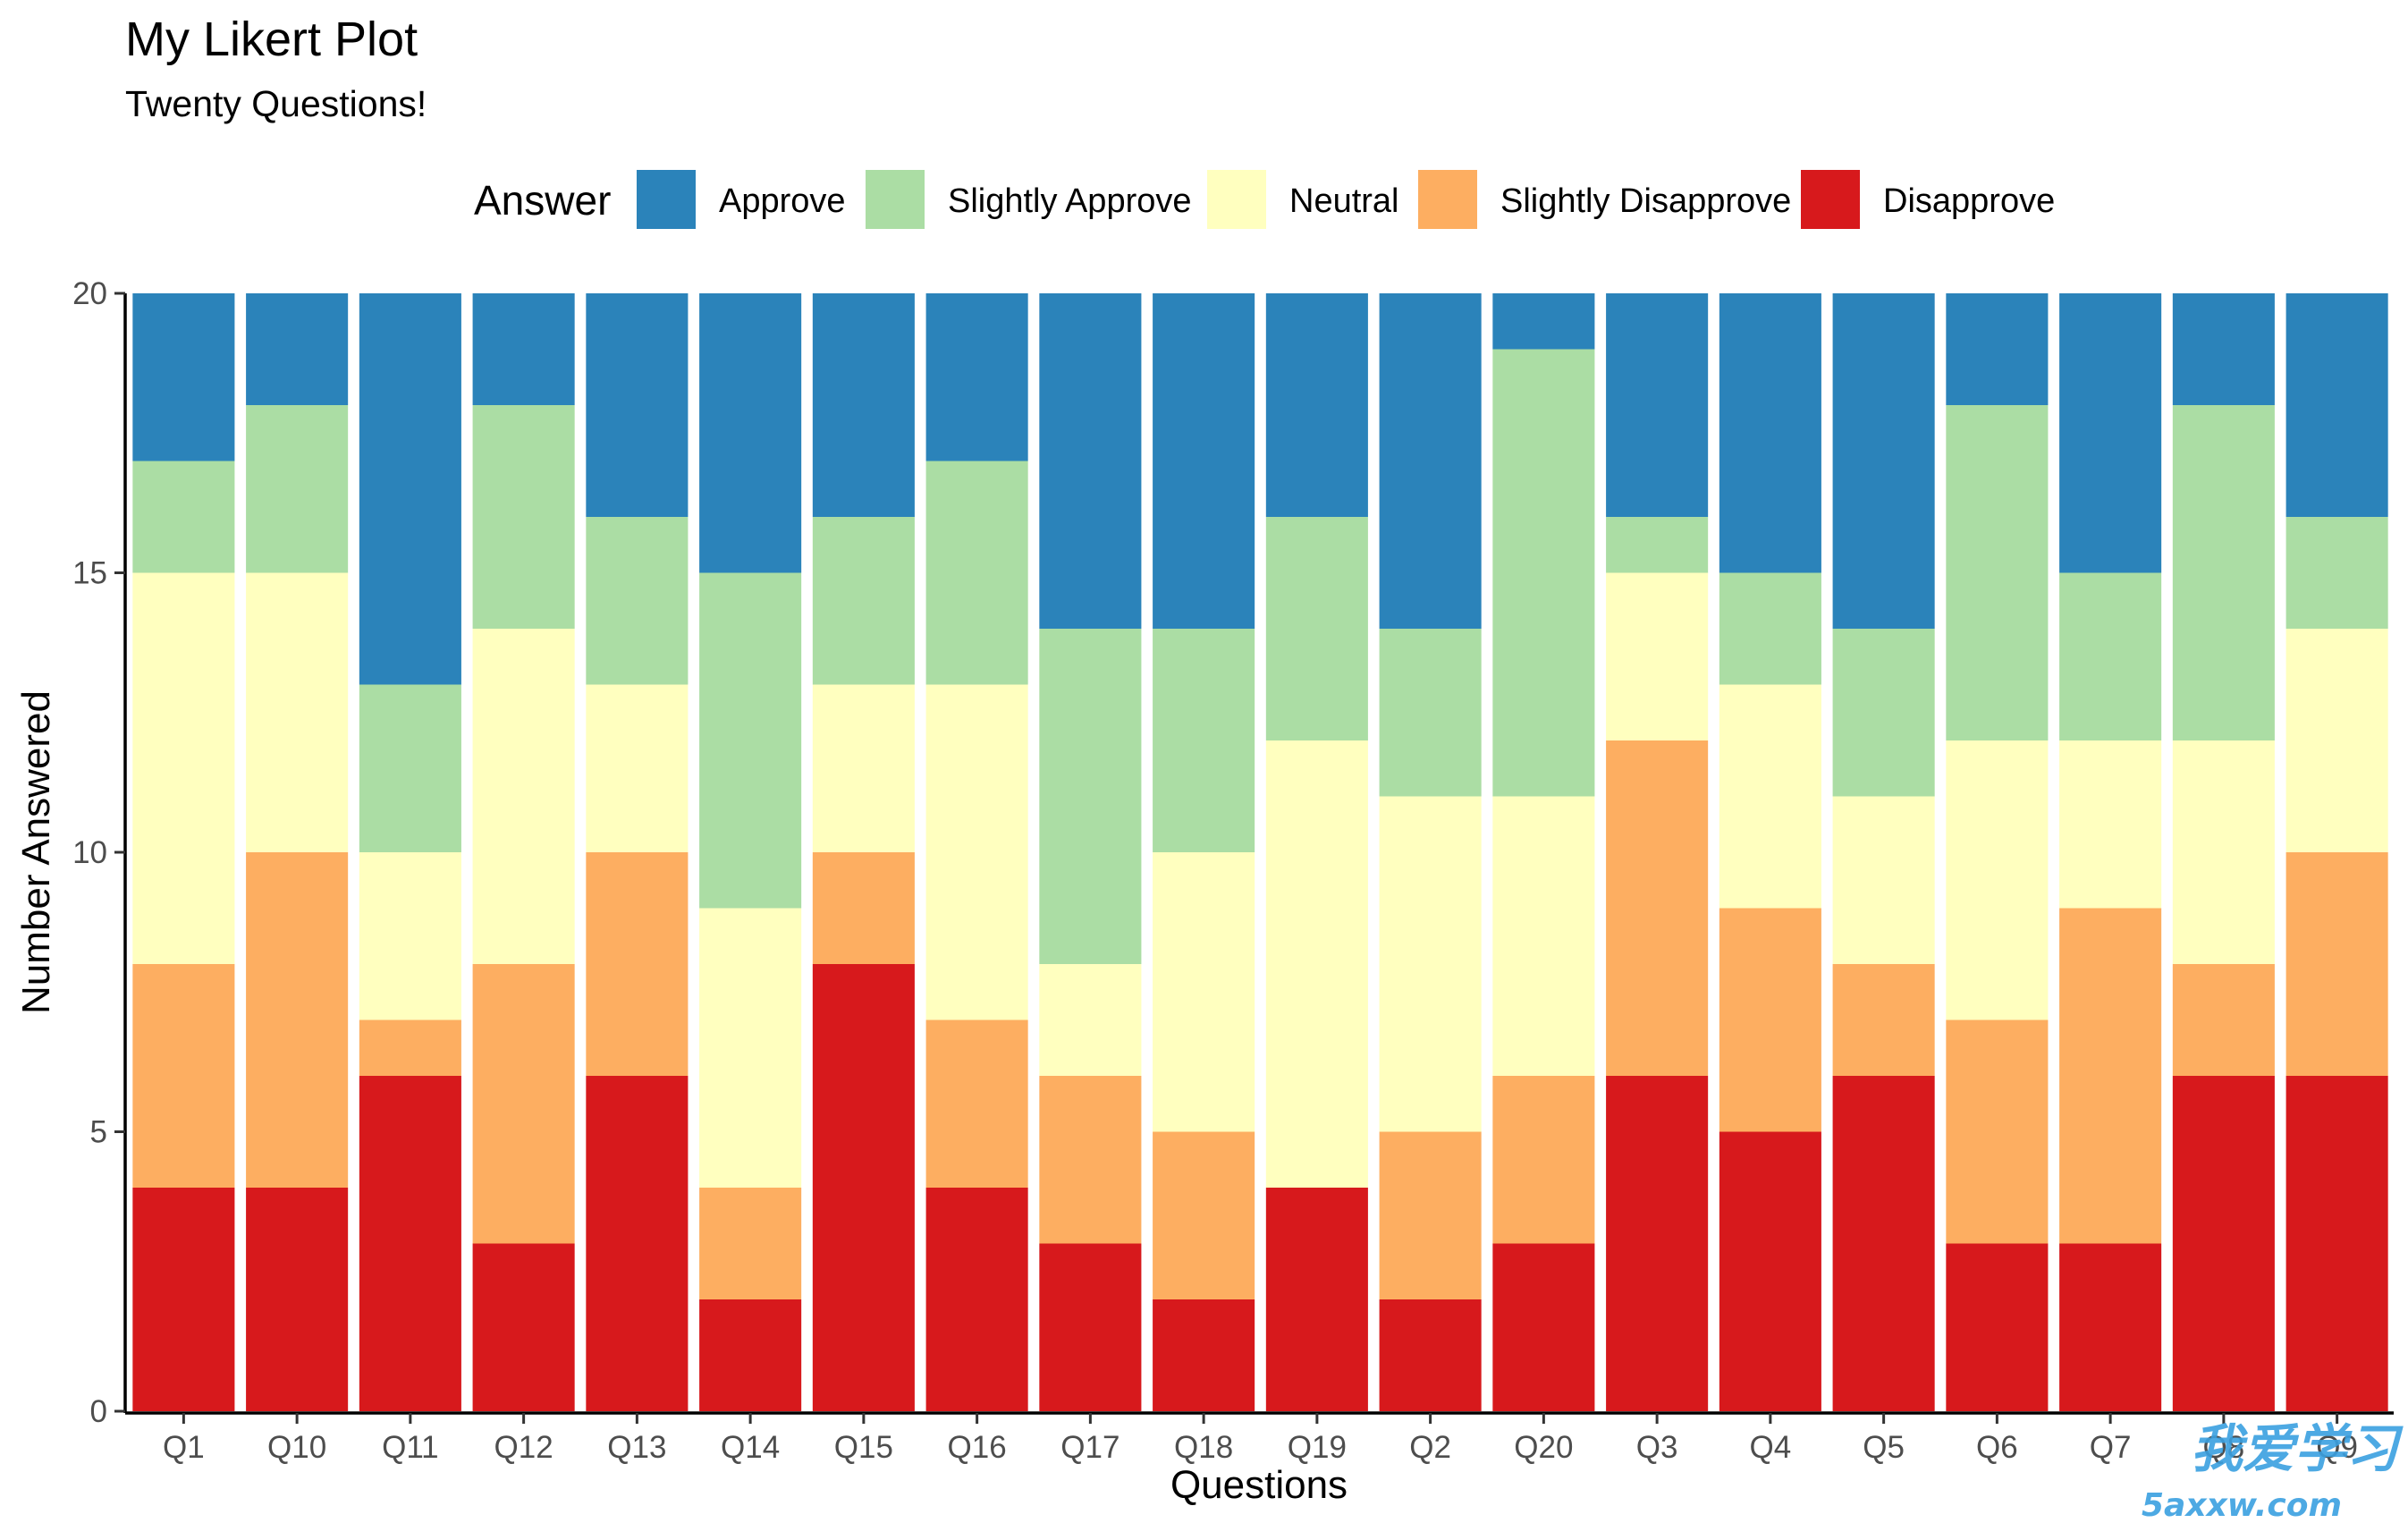  I want to click on bar-segment-q5-slightly-approve, so click(1883, 713).